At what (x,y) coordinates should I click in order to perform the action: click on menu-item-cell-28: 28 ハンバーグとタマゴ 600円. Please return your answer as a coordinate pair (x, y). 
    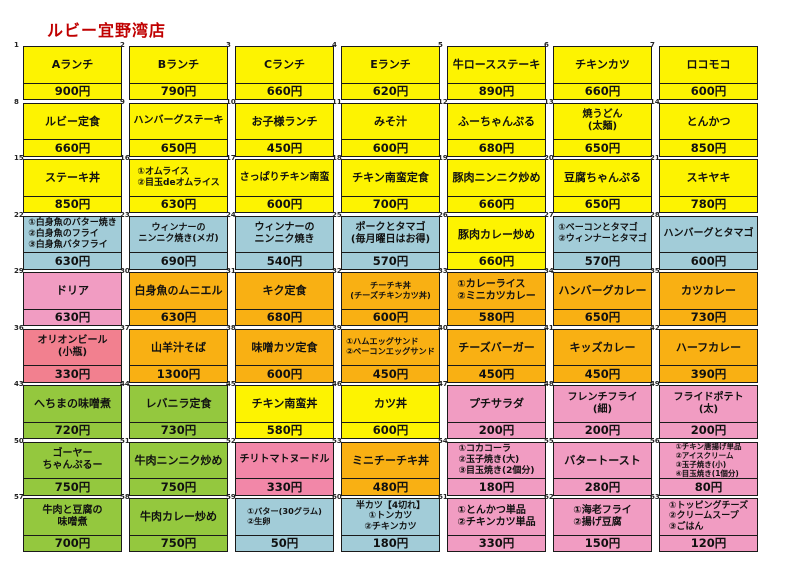
    Looking at the image, I should click on (704, 240).